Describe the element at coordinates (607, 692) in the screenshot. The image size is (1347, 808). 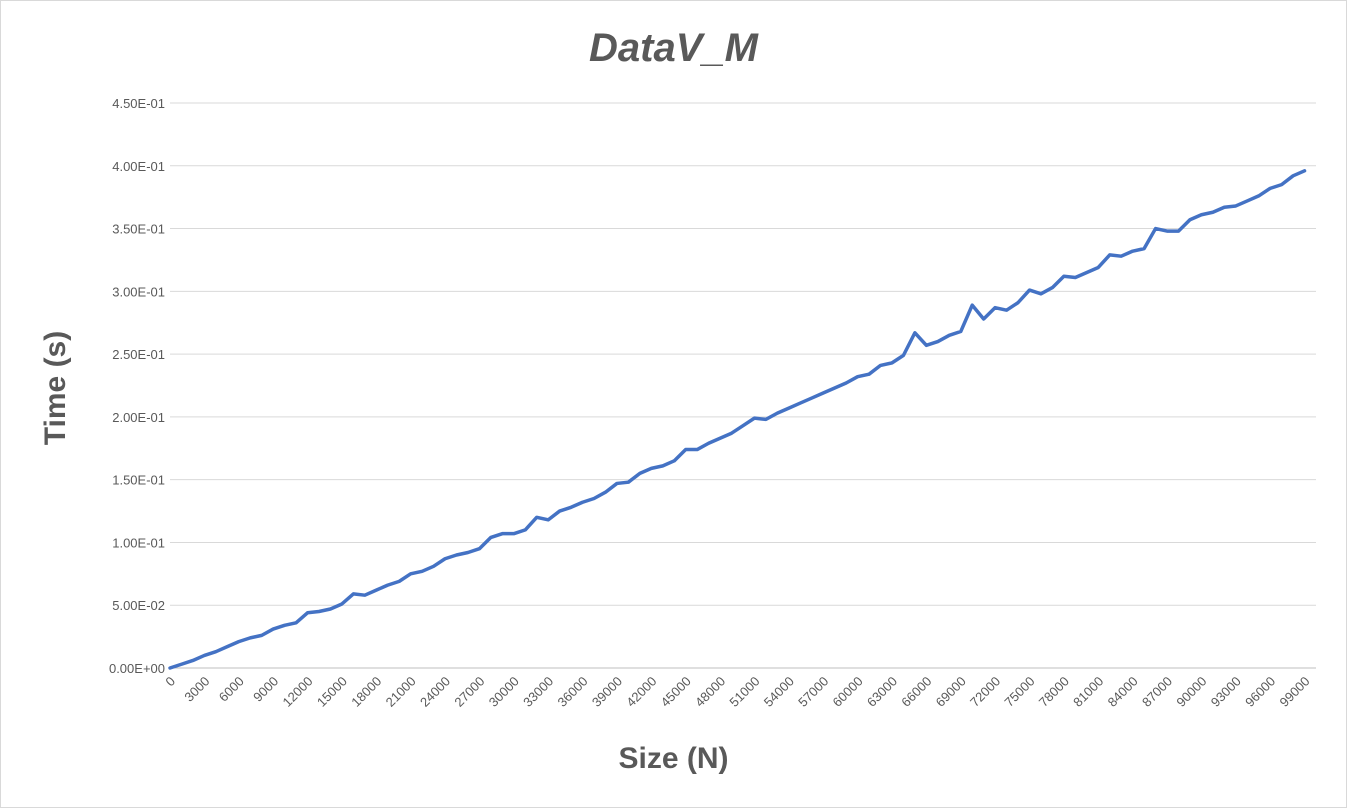
I see `x-tick-label: 39000` at that location.